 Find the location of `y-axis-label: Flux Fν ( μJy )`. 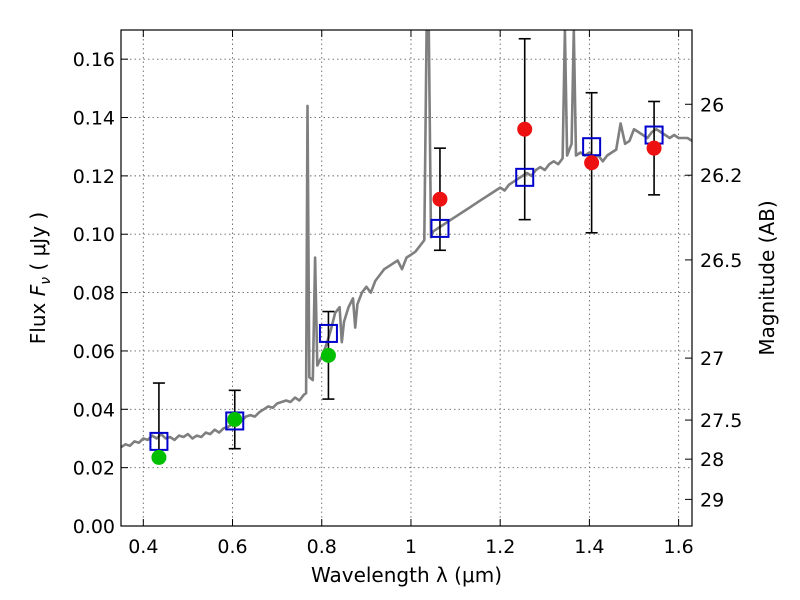

y-axis-label: Flux Fν ( μJy ) is located at coordinates (40, 278).